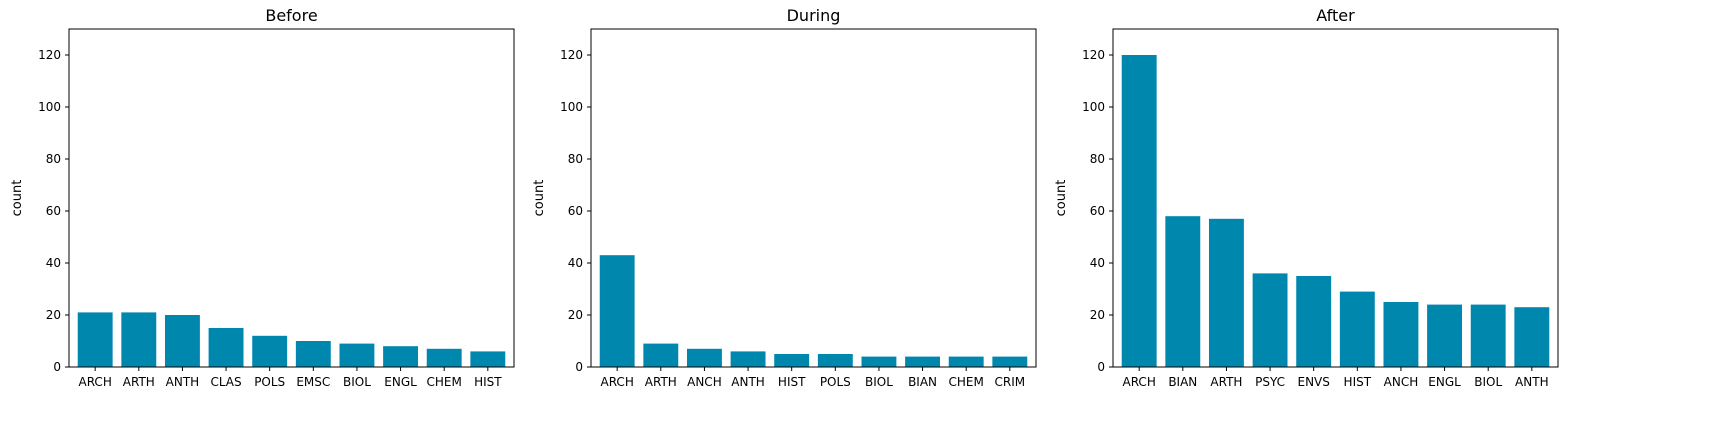  What do you see at coordinates (313, 354) in the screenshot?
I see `bar-emsc` at bounding box center [313, 354].